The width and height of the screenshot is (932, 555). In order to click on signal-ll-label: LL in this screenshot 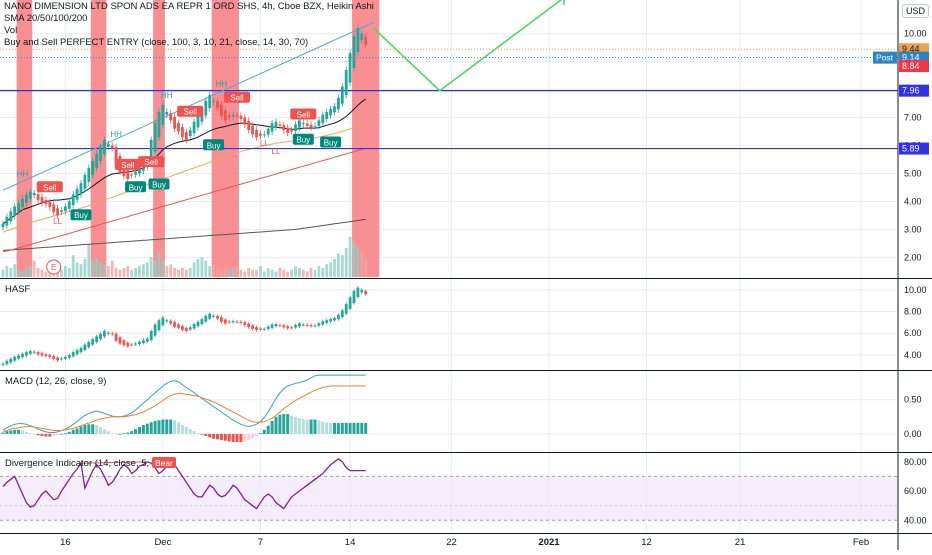, I will do `click(264, 142)`.